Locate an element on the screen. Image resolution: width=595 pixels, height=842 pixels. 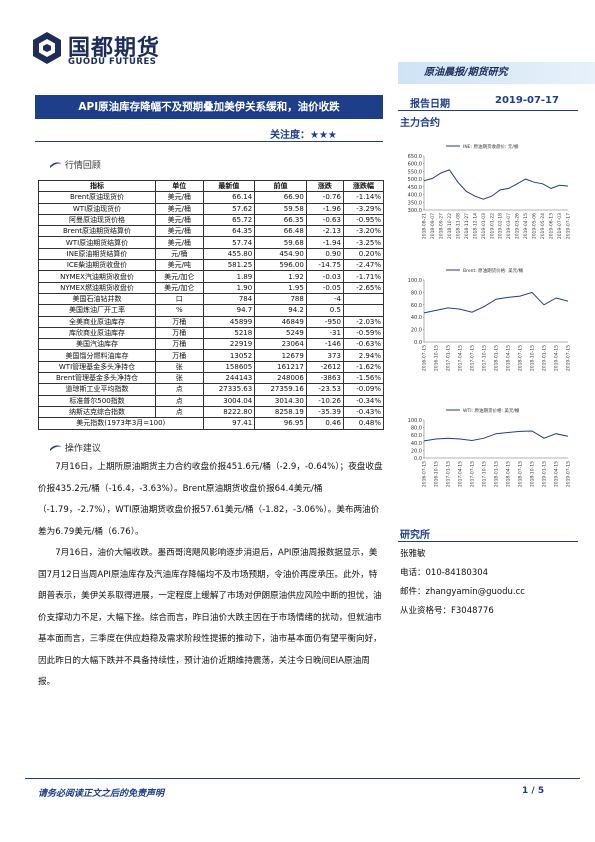
table-cell: -35.39 is located at coordinates (324, 412).